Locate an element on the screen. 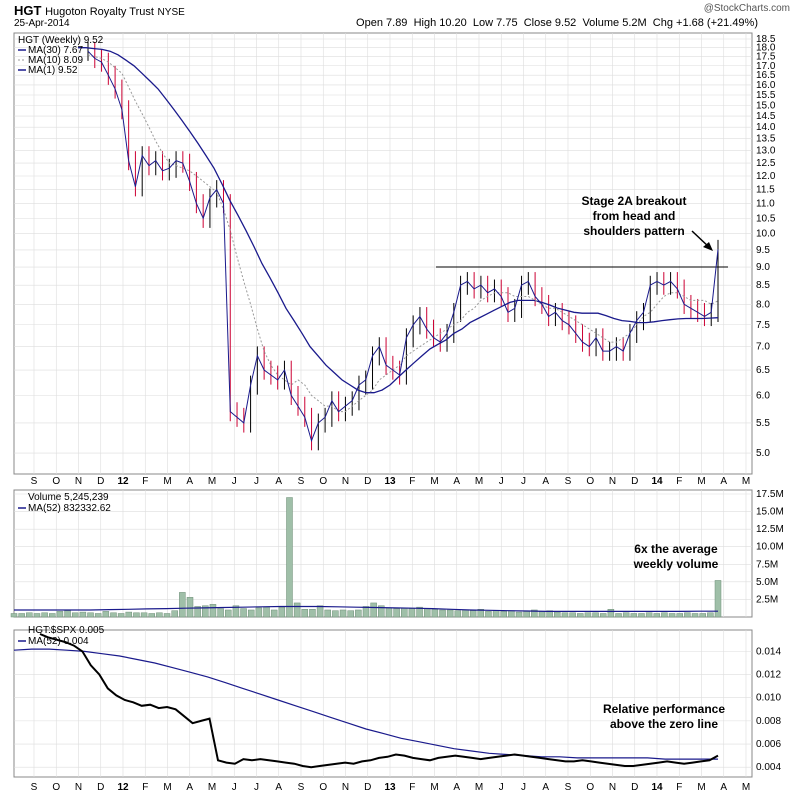  chart-date: 25-Apr-2014 is located at coordinates (42, 23).